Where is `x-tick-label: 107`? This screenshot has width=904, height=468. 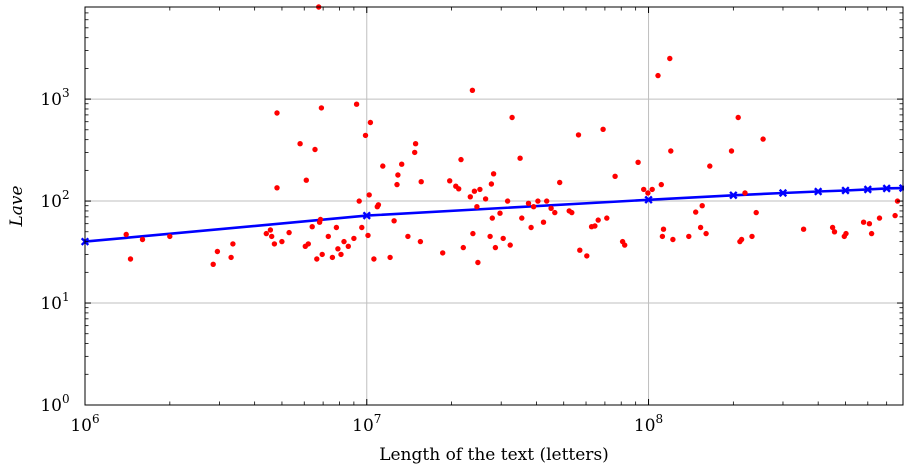
x-tick-label: 107 is located at coordinates (366, 424).